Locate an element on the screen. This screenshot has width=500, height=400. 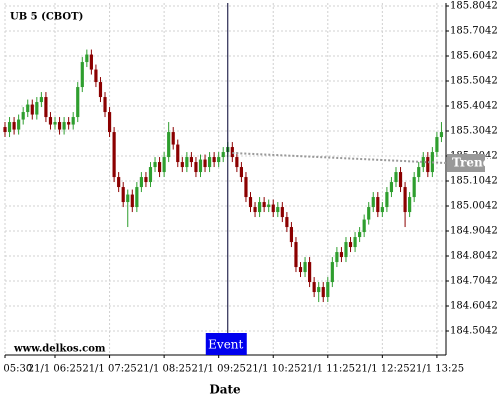
trend-label-box is located at coordinates (466, 163).